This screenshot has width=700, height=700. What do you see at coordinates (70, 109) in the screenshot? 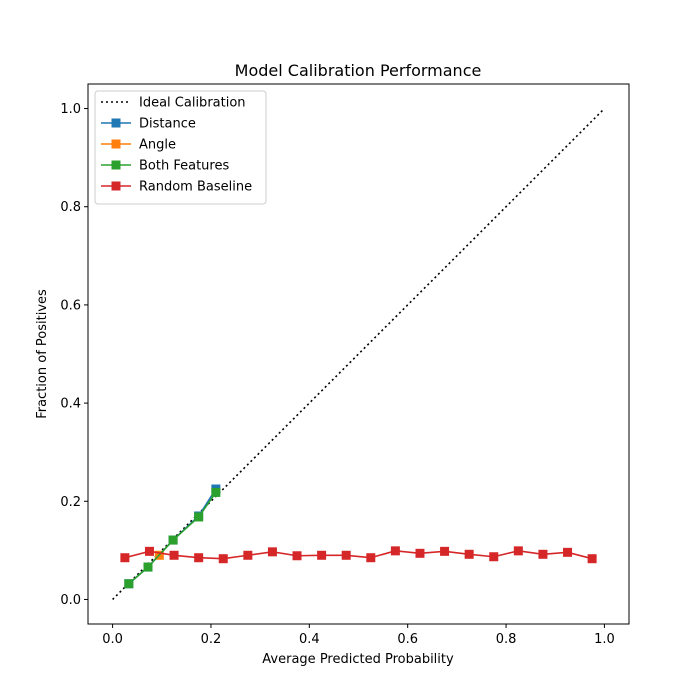
I see `y-tick-label: 1.0` at bounding box center [70, 109].